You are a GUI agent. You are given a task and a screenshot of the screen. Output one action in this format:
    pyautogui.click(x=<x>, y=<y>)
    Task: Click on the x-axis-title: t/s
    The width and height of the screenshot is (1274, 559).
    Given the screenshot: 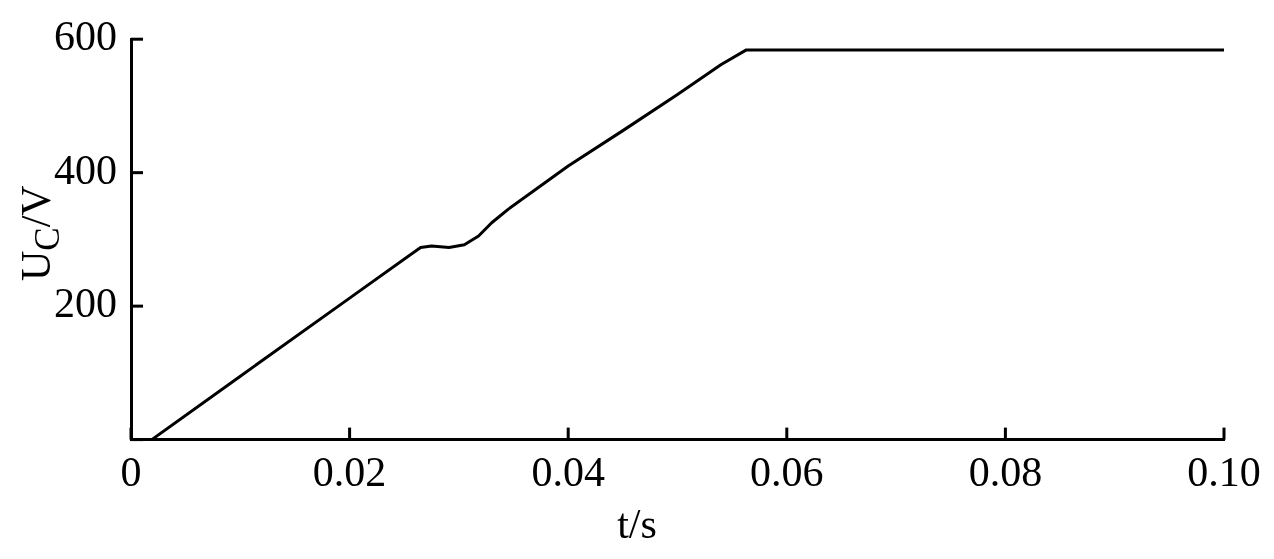 What is the action you would take?
    pyautogui.click(x=637, y=524)
    